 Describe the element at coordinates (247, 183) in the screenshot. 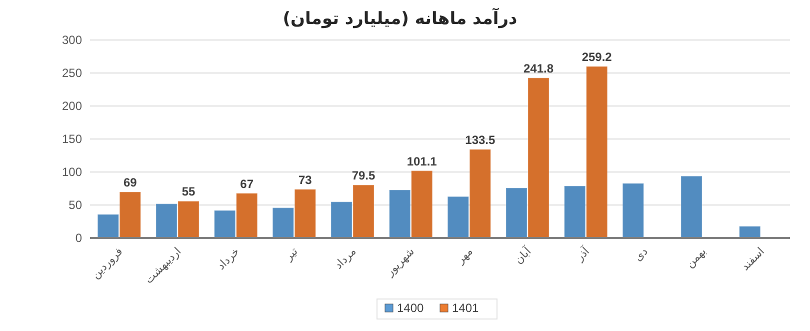

I see `data-label: 67` at that location.